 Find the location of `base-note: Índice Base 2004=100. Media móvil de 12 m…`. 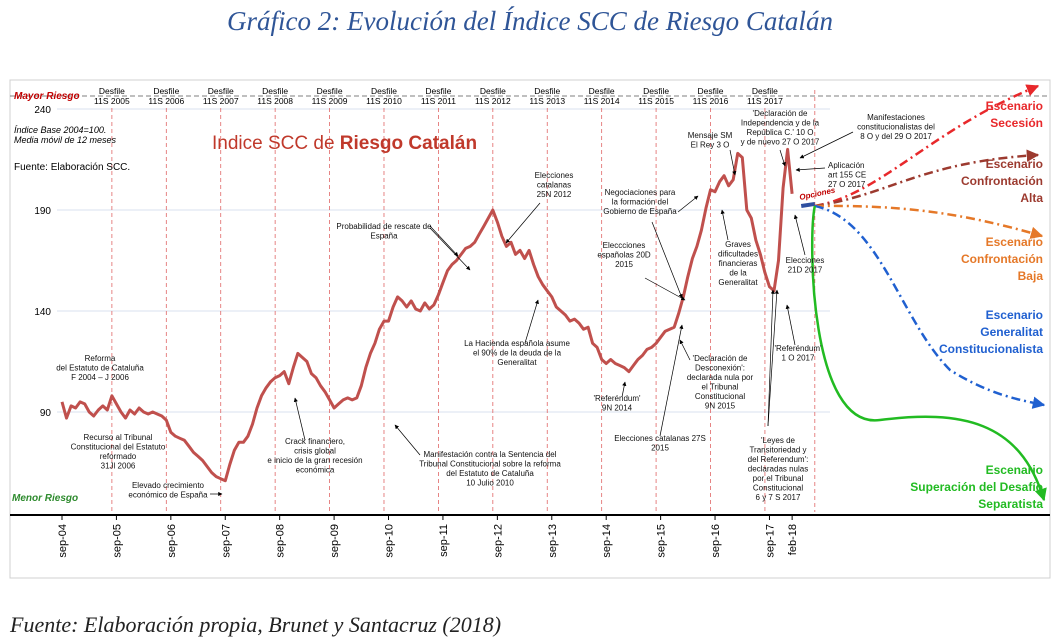

base-note: Índice Base 2004=100. Media móvil de 12 m… is located at coordinates (65, 135).